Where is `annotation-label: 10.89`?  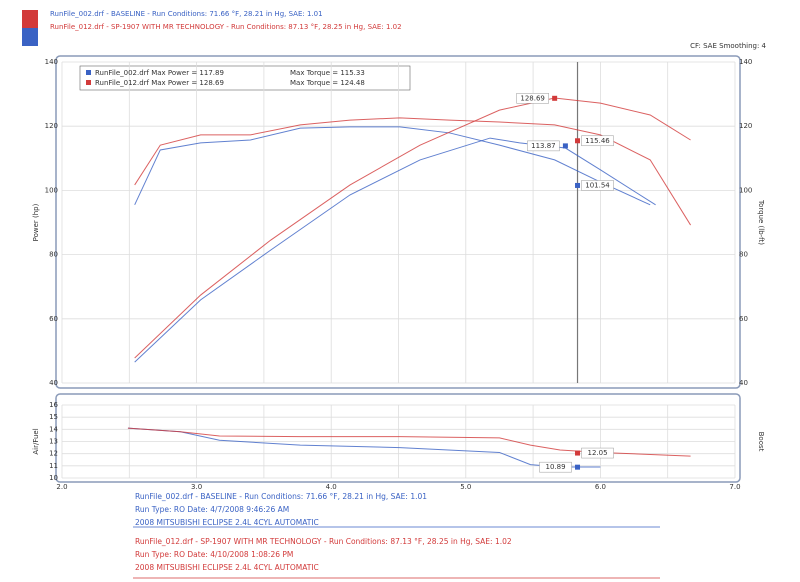 annotation-label: 10.89 is located at coordinates (555, 467).